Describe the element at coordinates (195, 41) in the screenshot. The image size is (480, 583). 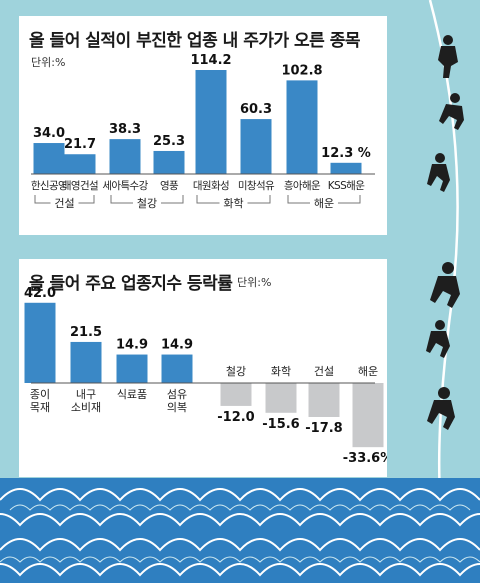
I see `chart-title: 올 들어 실적이 부진한 업종 내 주가가 오른 종목` at that location.